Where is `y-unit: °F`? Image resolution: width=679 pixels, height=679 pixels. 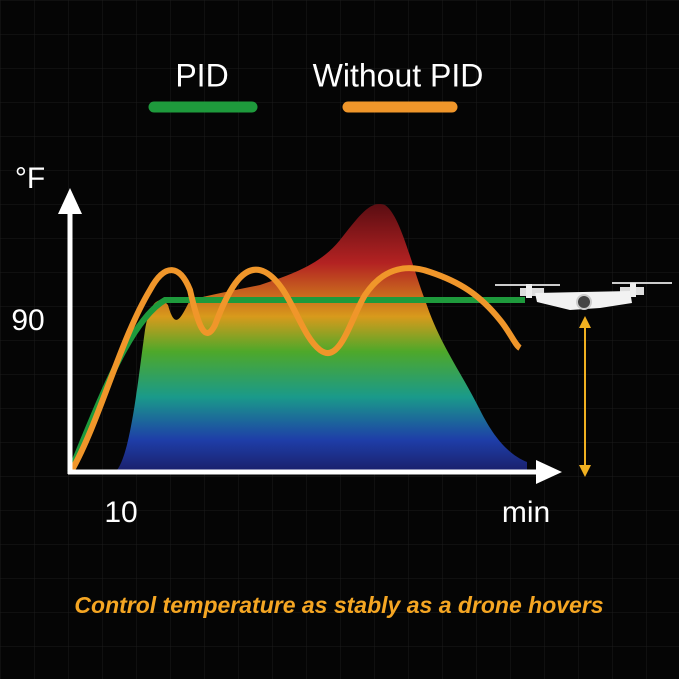 y-unit: °F is located at coordinates (30, 178).